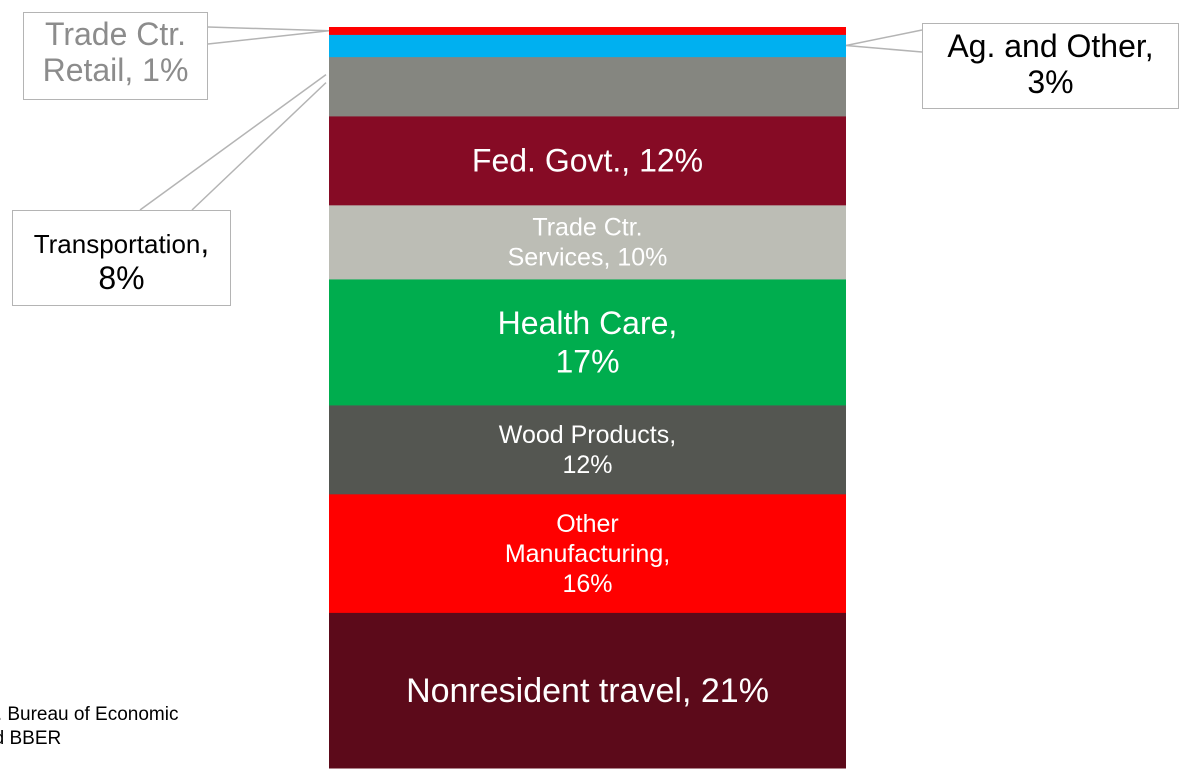 The image size is (1191, 772). I want to click on segment-label-line: Fed. Govt., 12%, so click(587, 161).